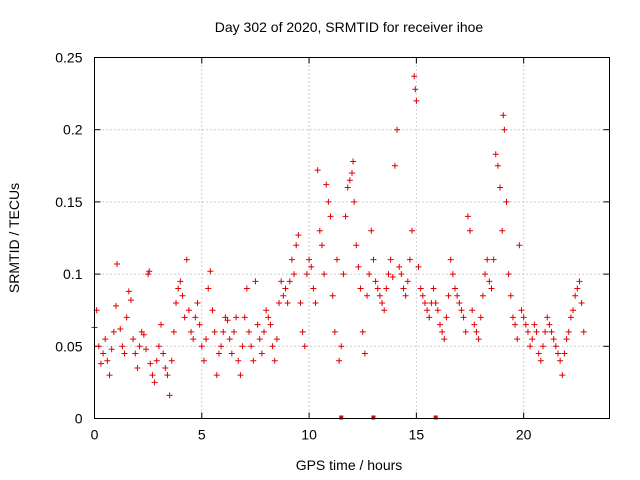  I want to click on x-tick-label: 20, so click(524, 435).